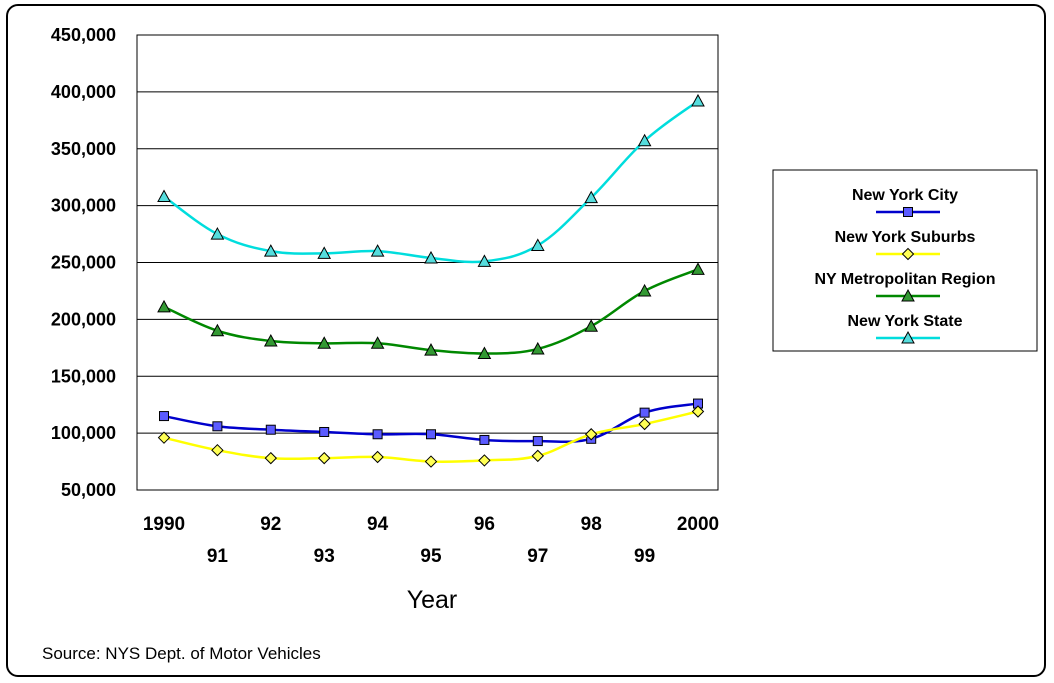 The width and height of the screenshot is (1054, 683). I want to click on y-tick-label: 300,000, so click(83, 206).